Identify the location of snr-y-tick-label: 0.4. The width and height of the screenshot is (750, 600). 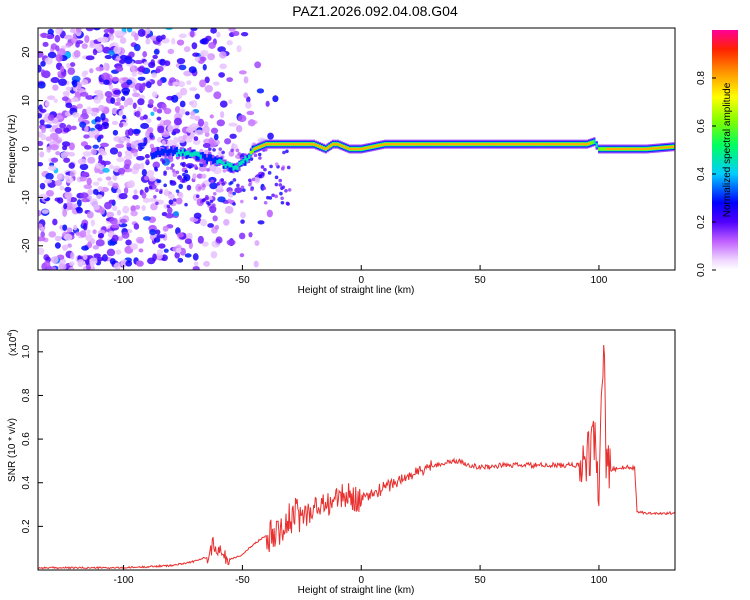
(26, 482).